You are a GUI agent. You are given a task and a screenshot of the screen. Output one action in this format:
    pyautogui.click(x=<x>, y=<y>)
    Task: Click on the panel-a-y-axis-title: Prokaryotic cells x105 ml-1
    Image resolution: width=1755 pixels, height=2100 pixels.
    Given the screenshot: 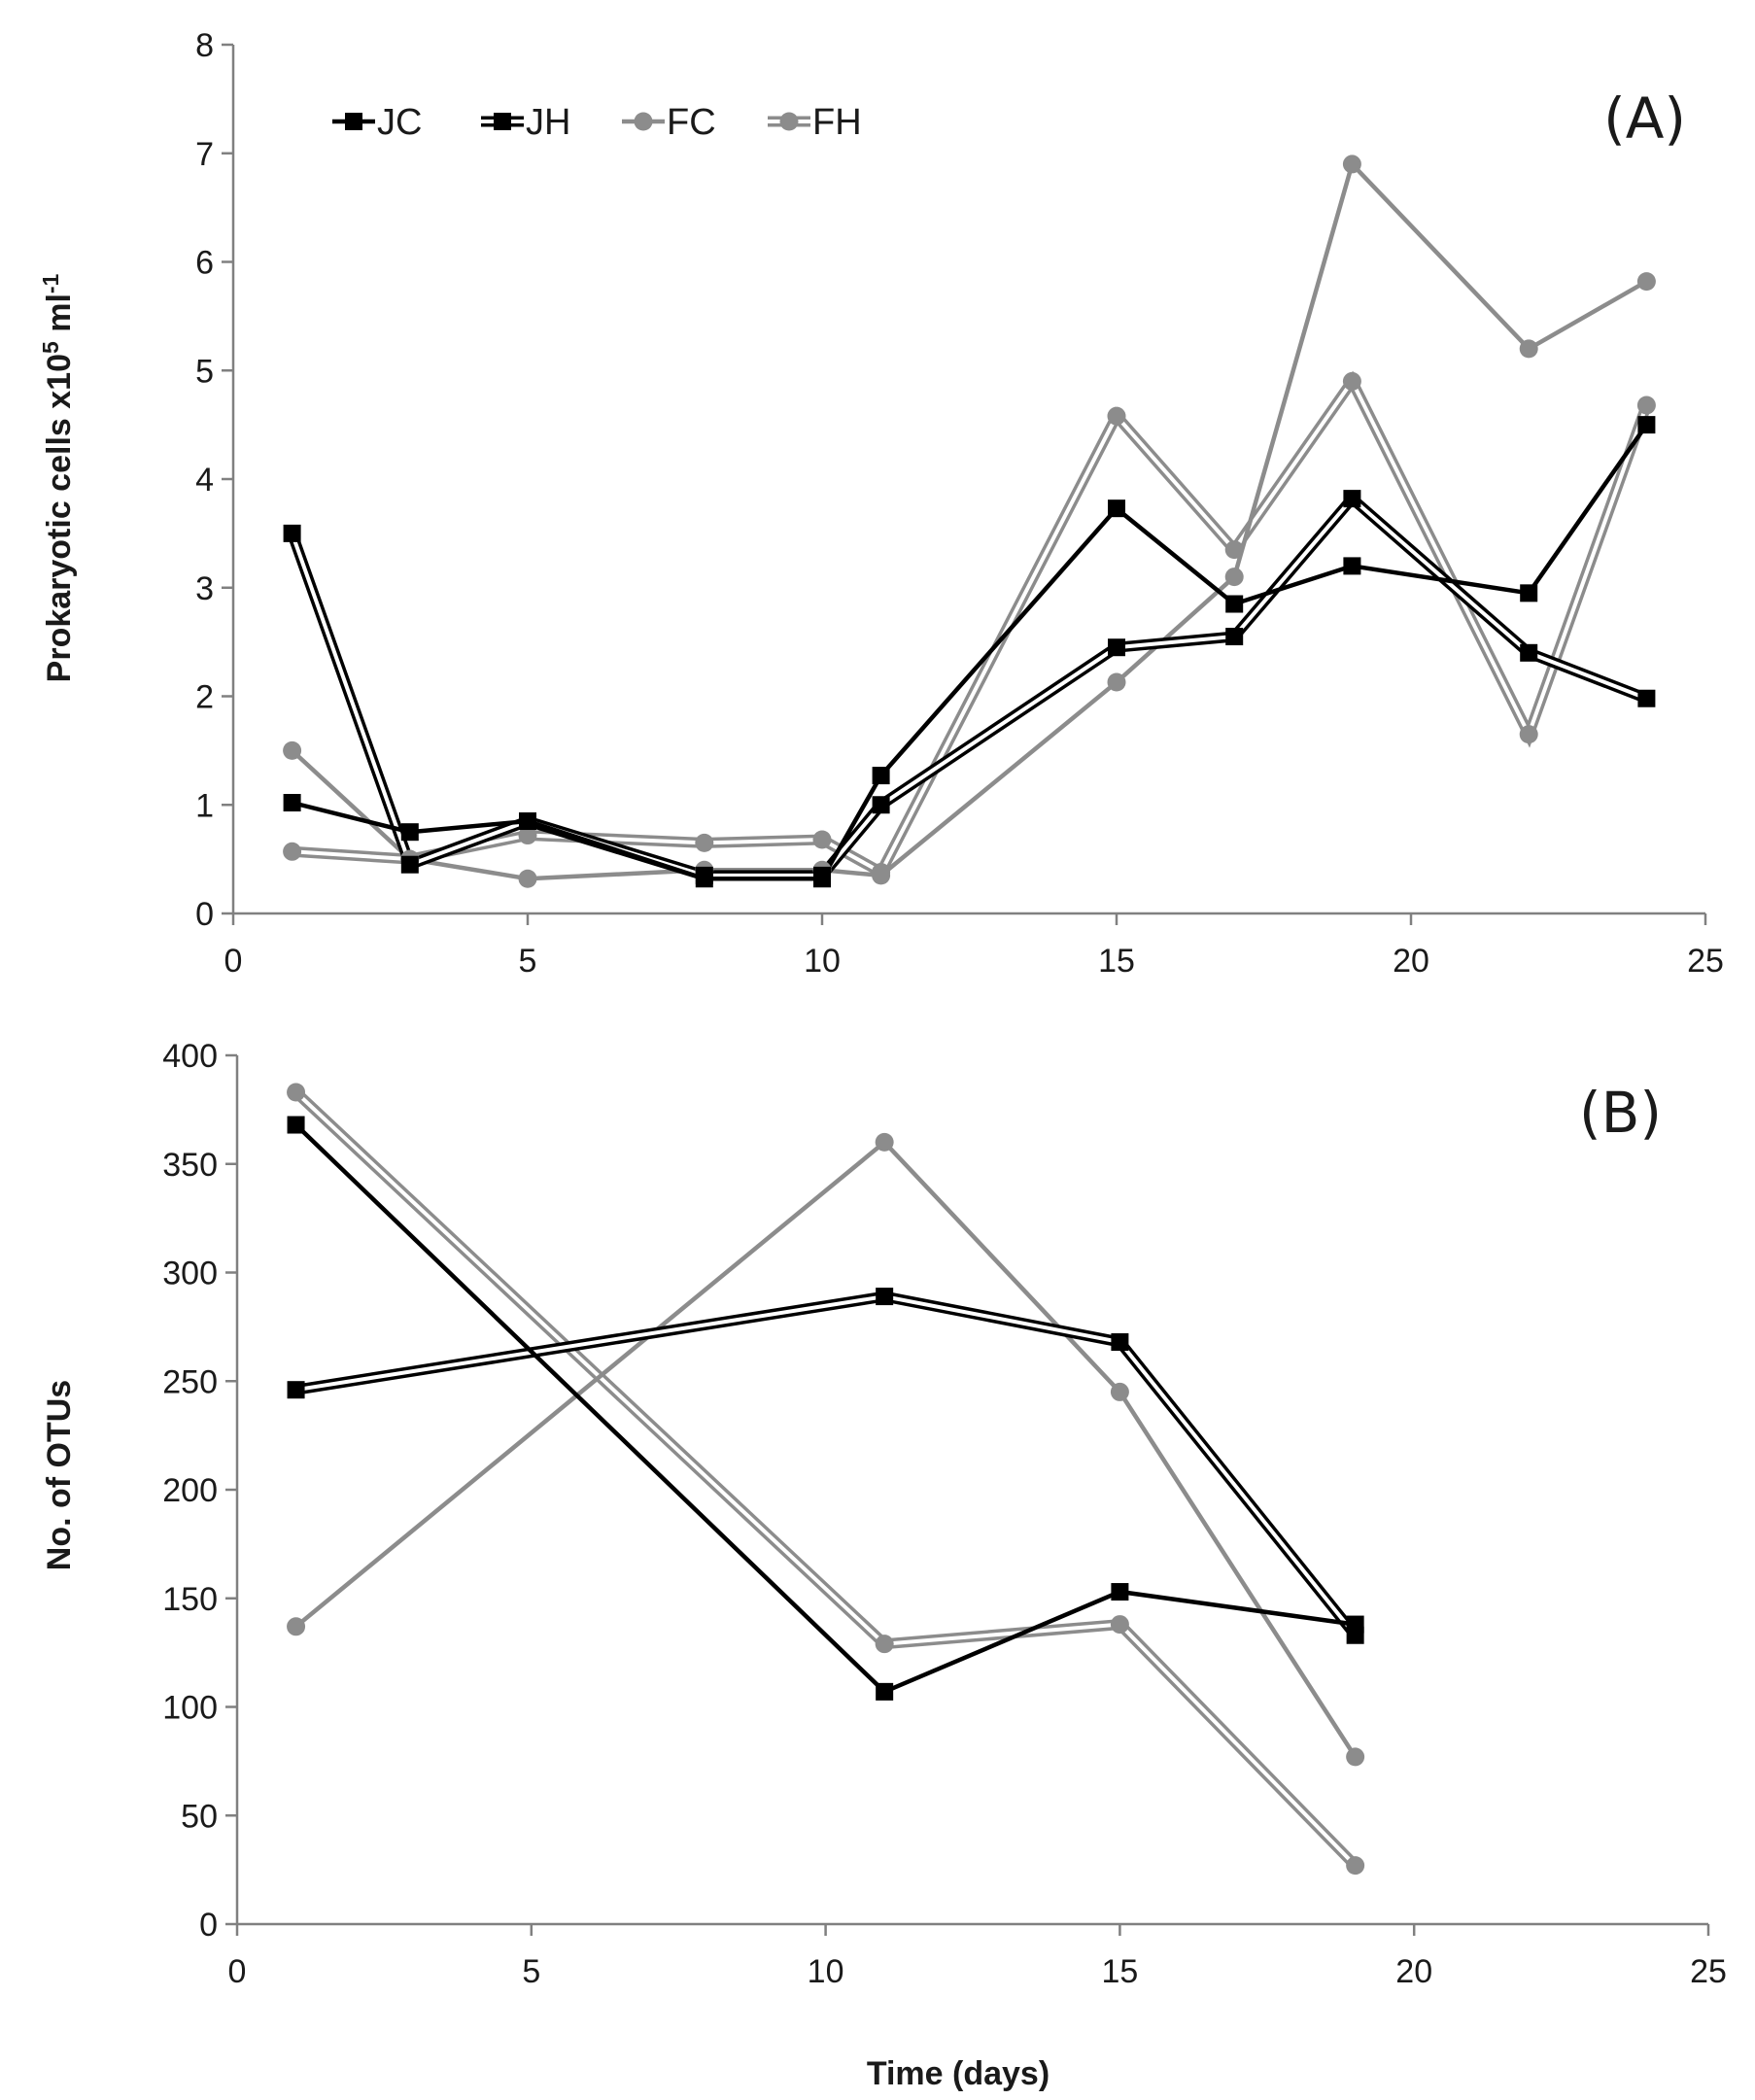 What is the action you would take?
    pyautogui.click(x=58, y=477)
    